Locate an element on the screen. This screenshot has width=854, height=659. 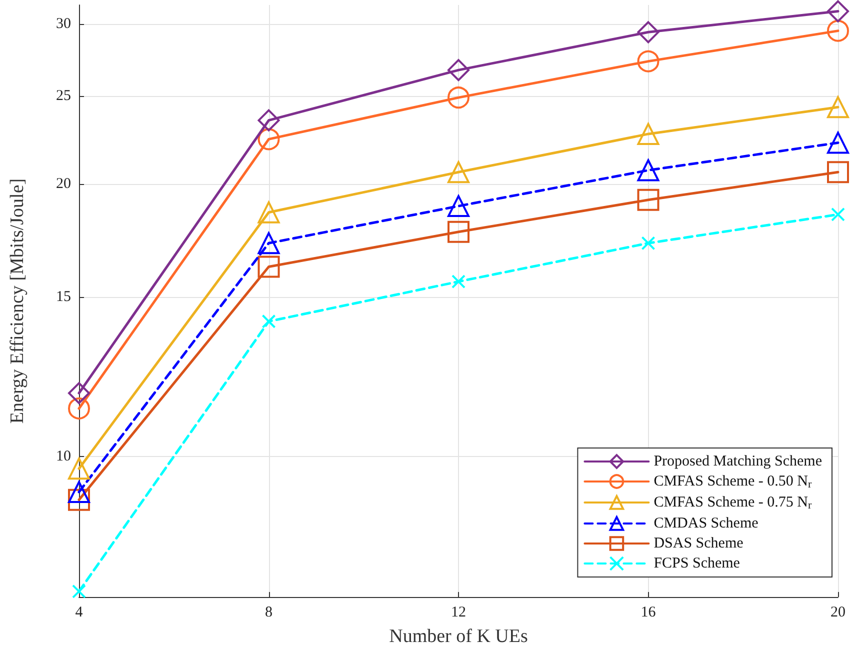
y-tick-label: 15 is located at coordinates (63, 297).